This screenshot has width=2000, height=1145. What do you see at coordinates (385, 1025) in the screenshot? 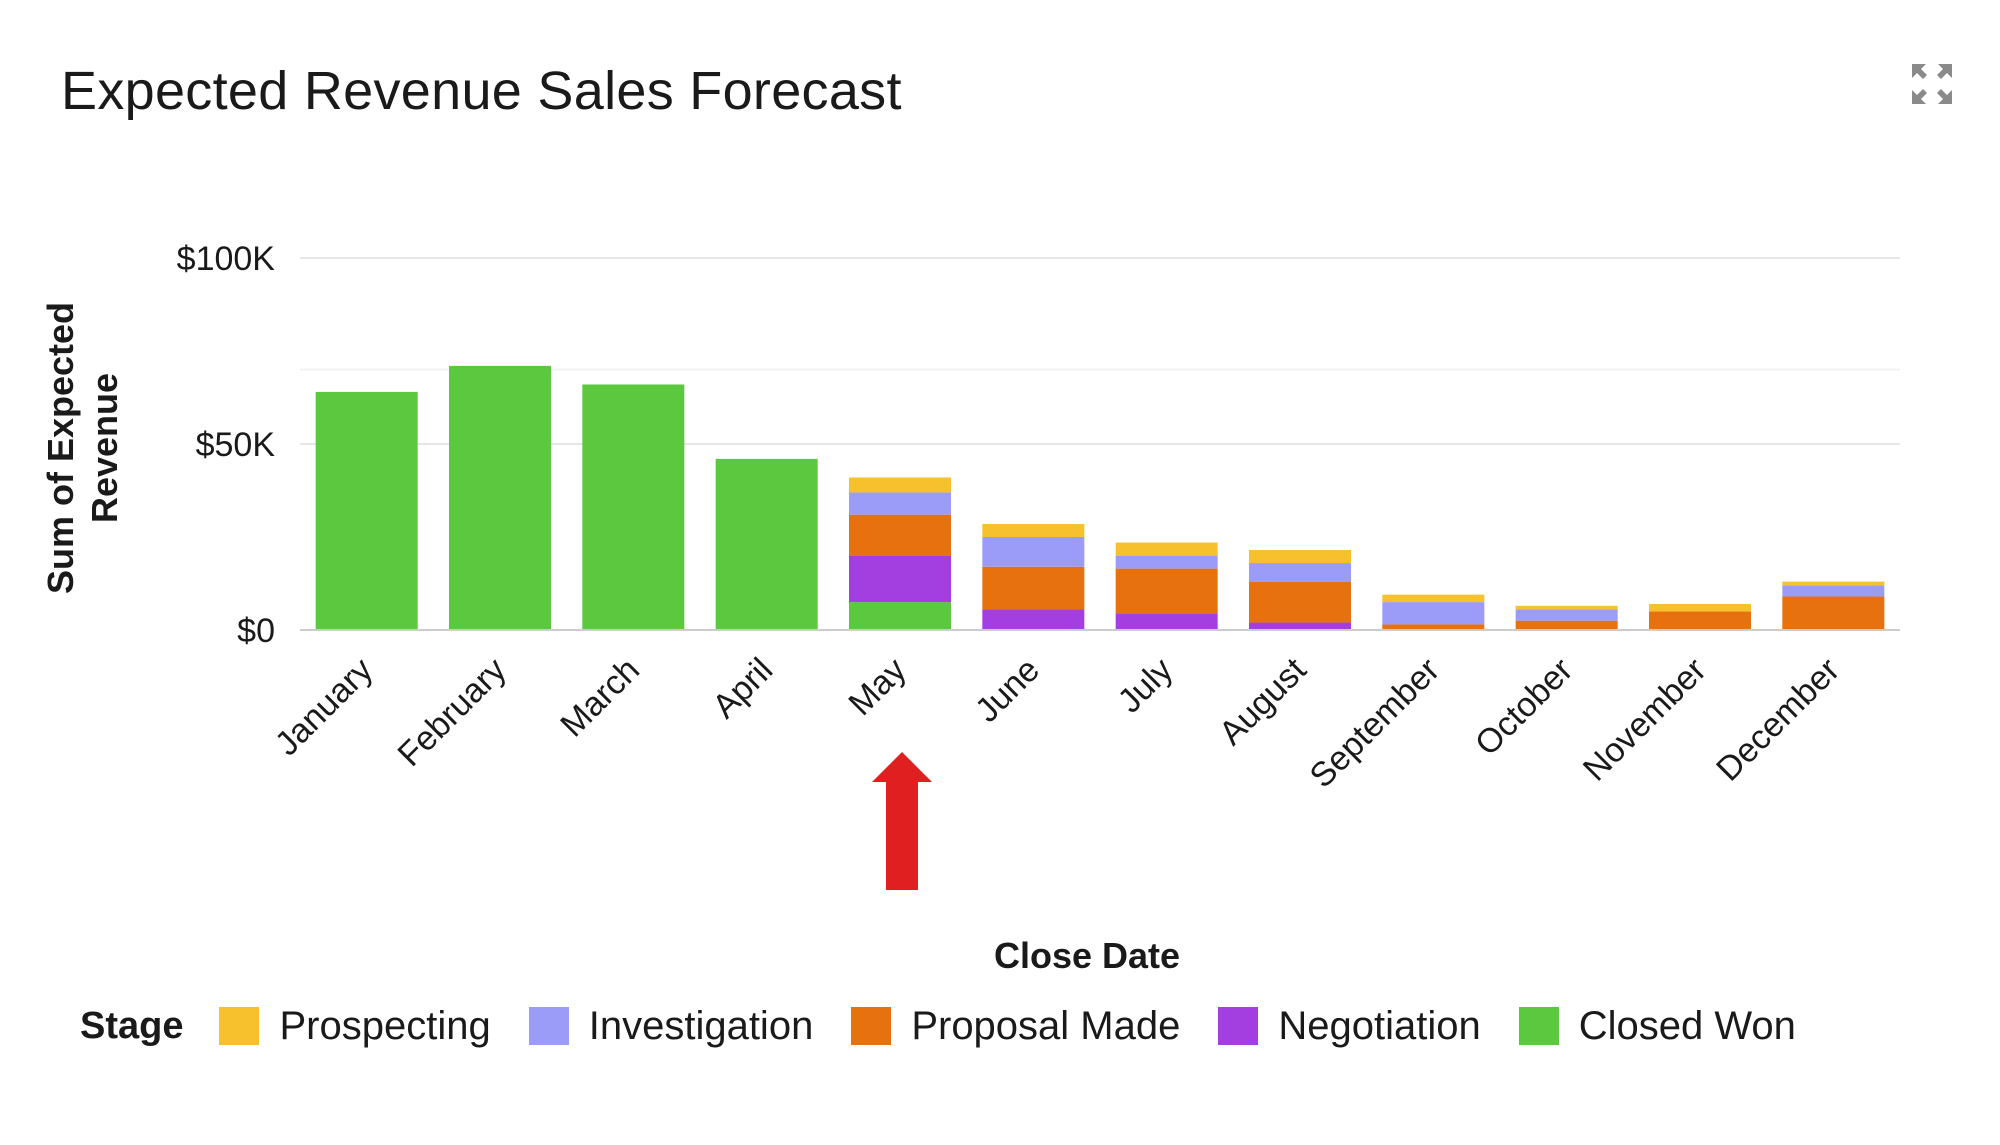
I see `legend-label: Prospecting` at bounding box center [385, 1025].